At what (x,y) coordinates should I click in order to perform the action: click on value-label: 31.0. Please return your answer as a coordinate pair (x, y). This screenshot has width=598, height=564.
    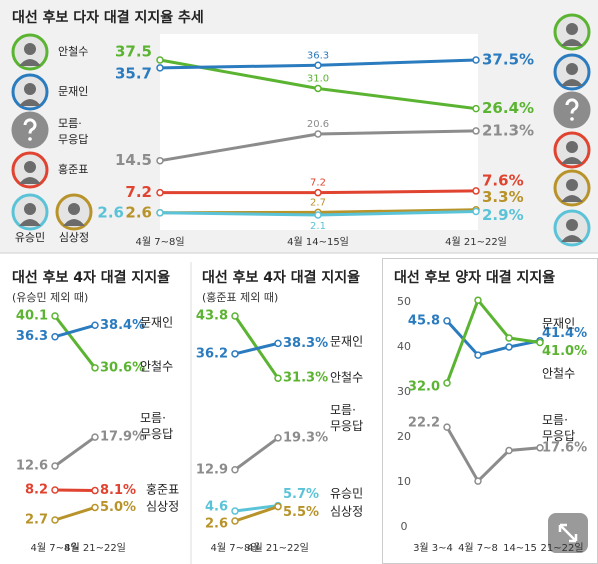
    Looking at the image, I should click on (318, 78).